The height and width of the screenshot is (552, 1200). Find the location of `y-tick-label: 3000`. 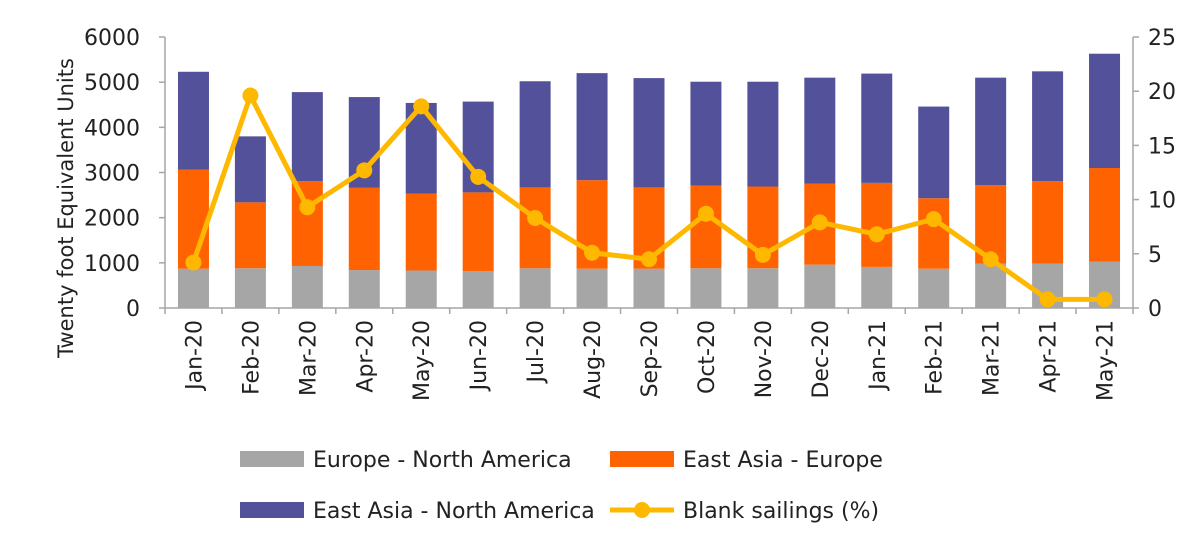

y-tick-label: 3000 is located at coordinates (112, 174).